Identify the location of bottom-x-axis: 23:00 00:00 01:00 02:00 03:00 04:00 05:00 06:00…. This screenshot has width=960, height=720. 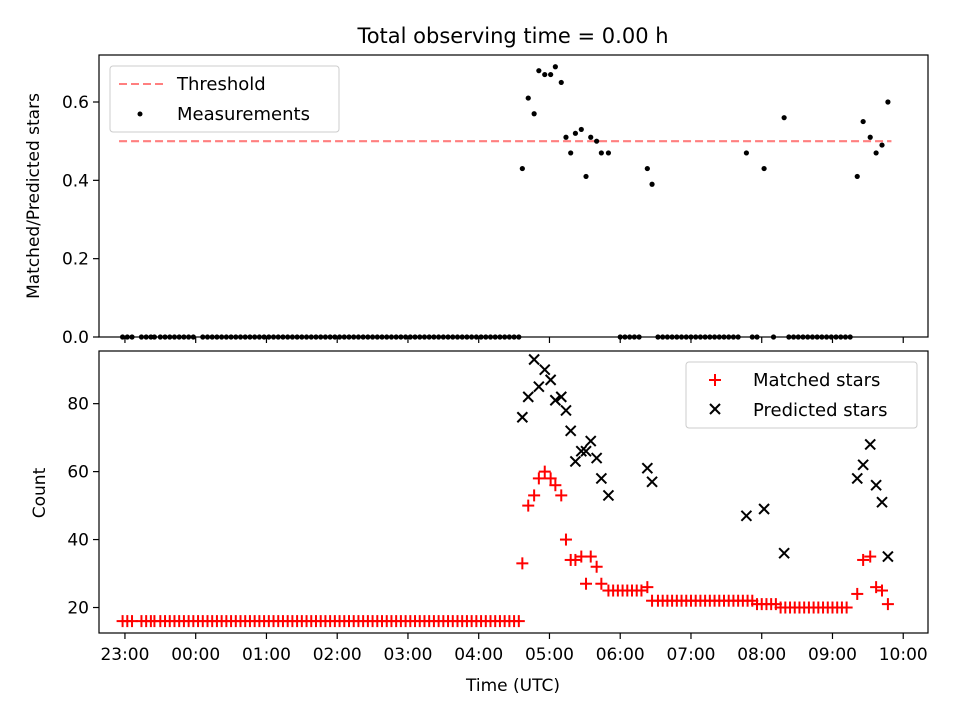
(514, 649).